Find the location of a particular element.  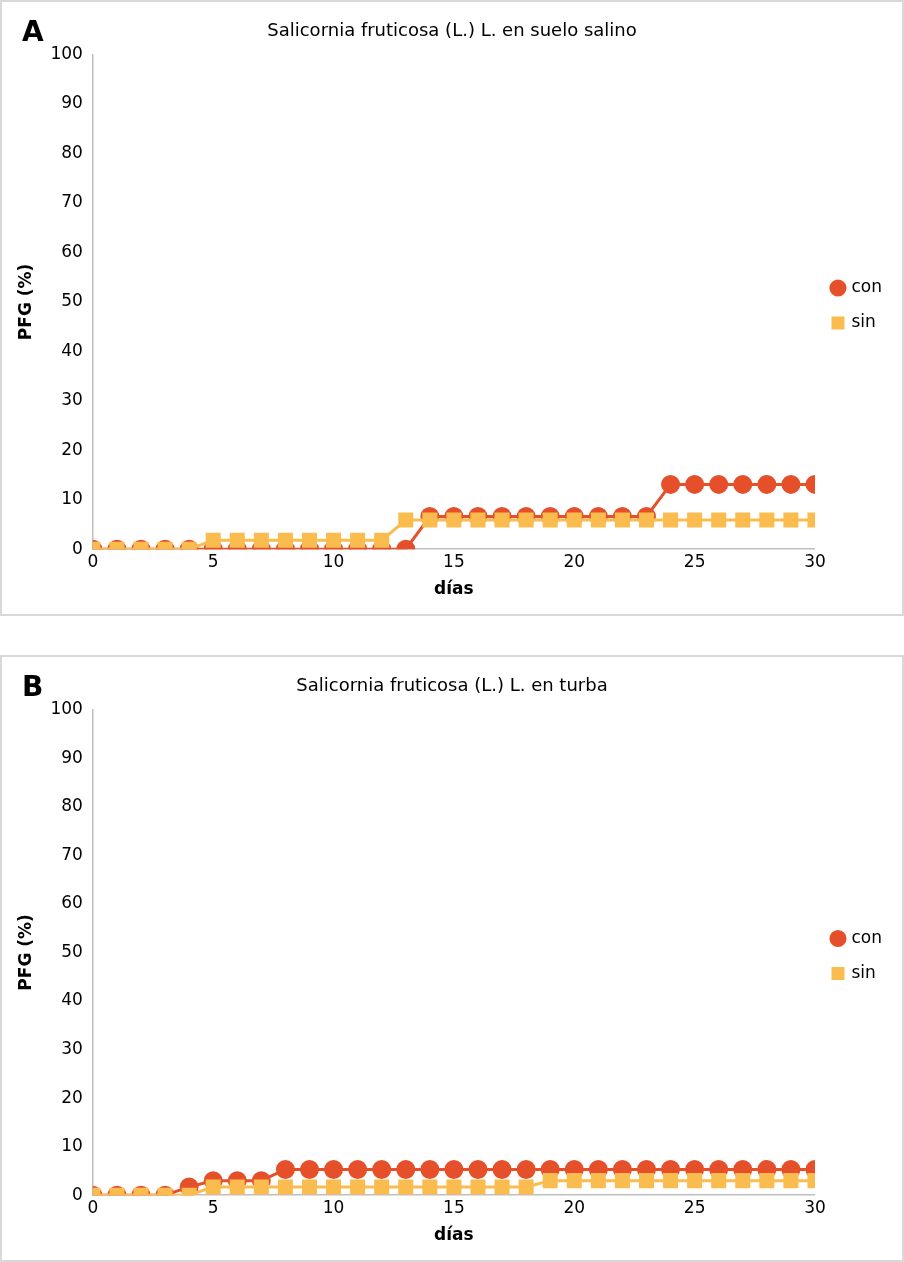

chart-title: Salicornia fruticosa (L.) L. en suelo salino is located at coordinates (452, 30).